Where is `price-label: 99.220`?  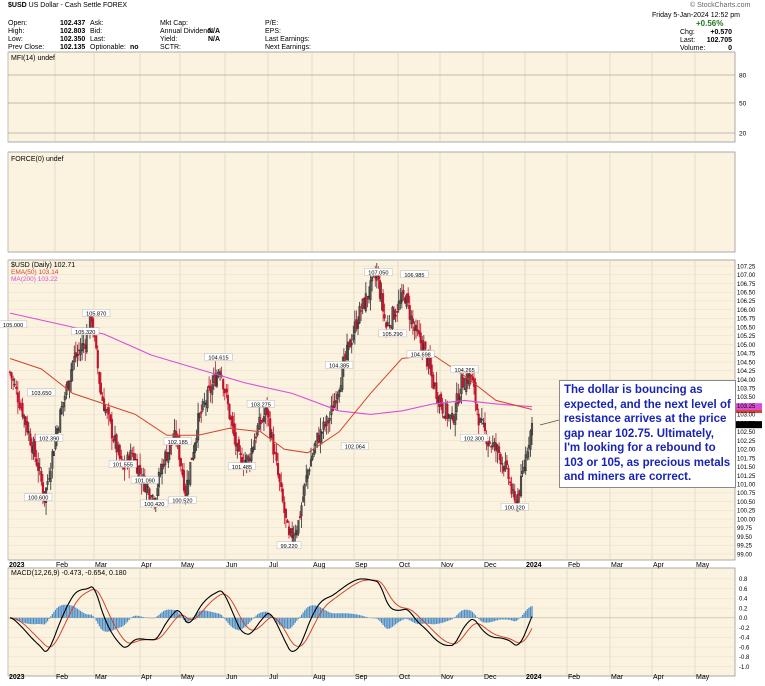 price-label: 99.220 is located at coordinates (288, 547).